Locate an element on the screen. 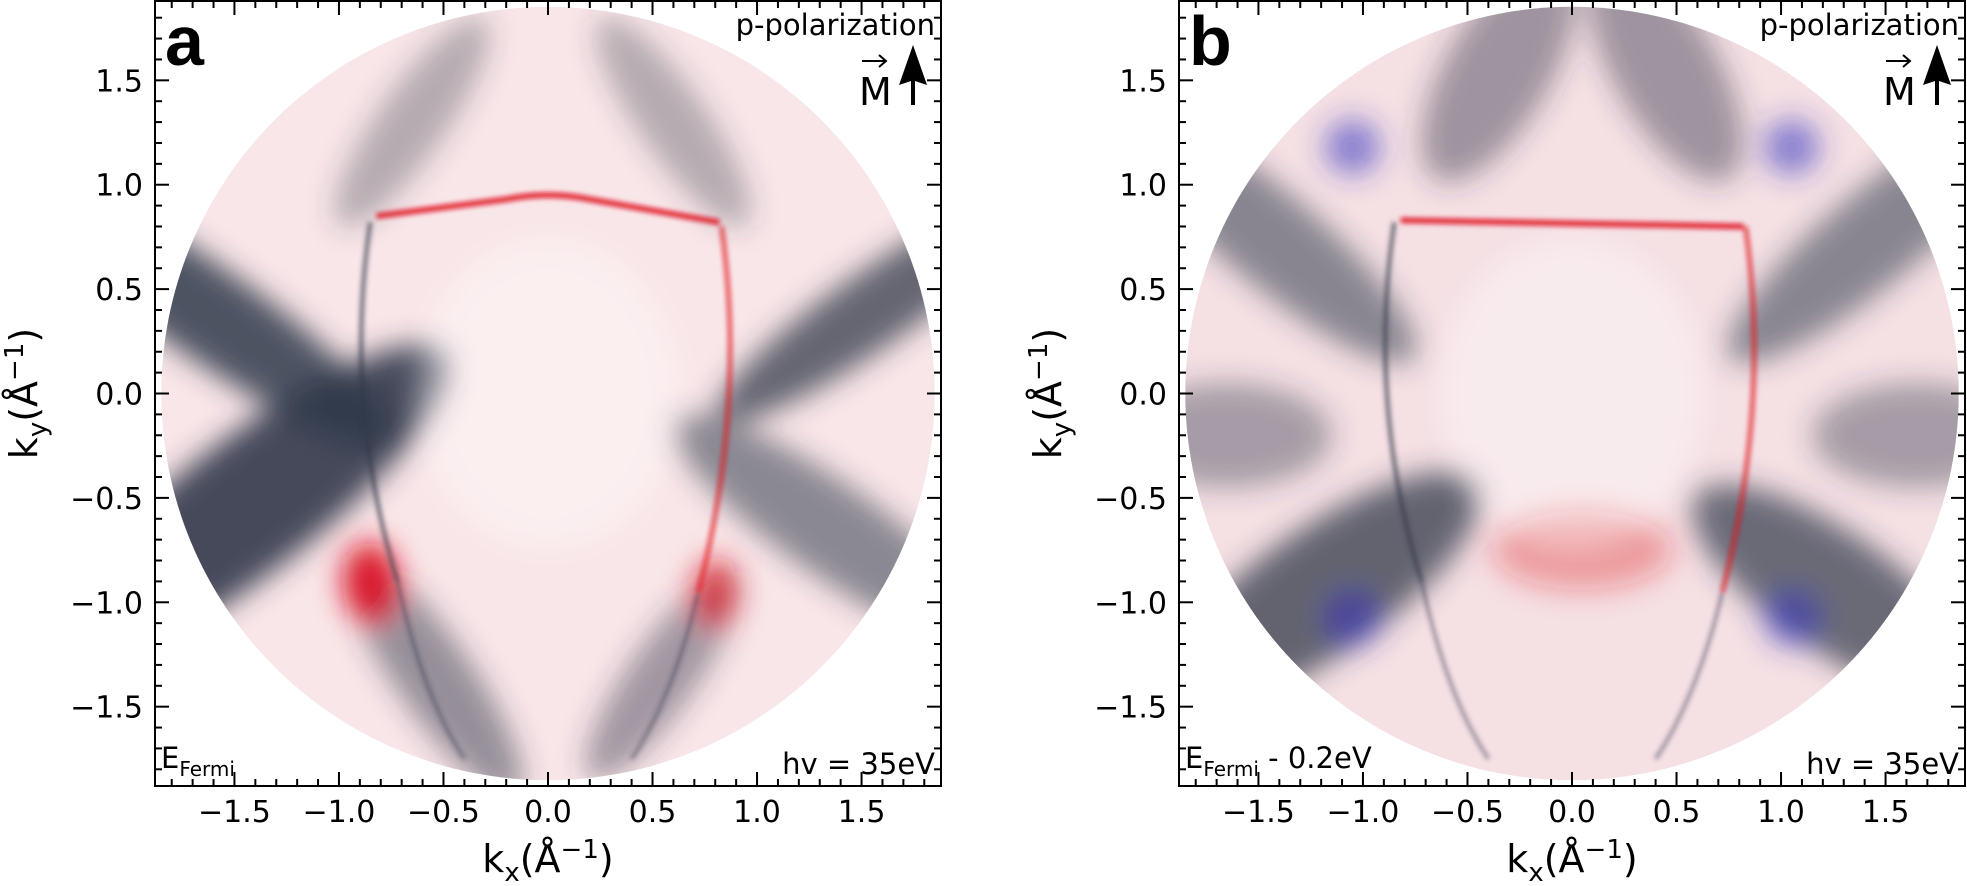  y-axis-label-b: ky(Å−1) is located at coordinates (1050, 393).